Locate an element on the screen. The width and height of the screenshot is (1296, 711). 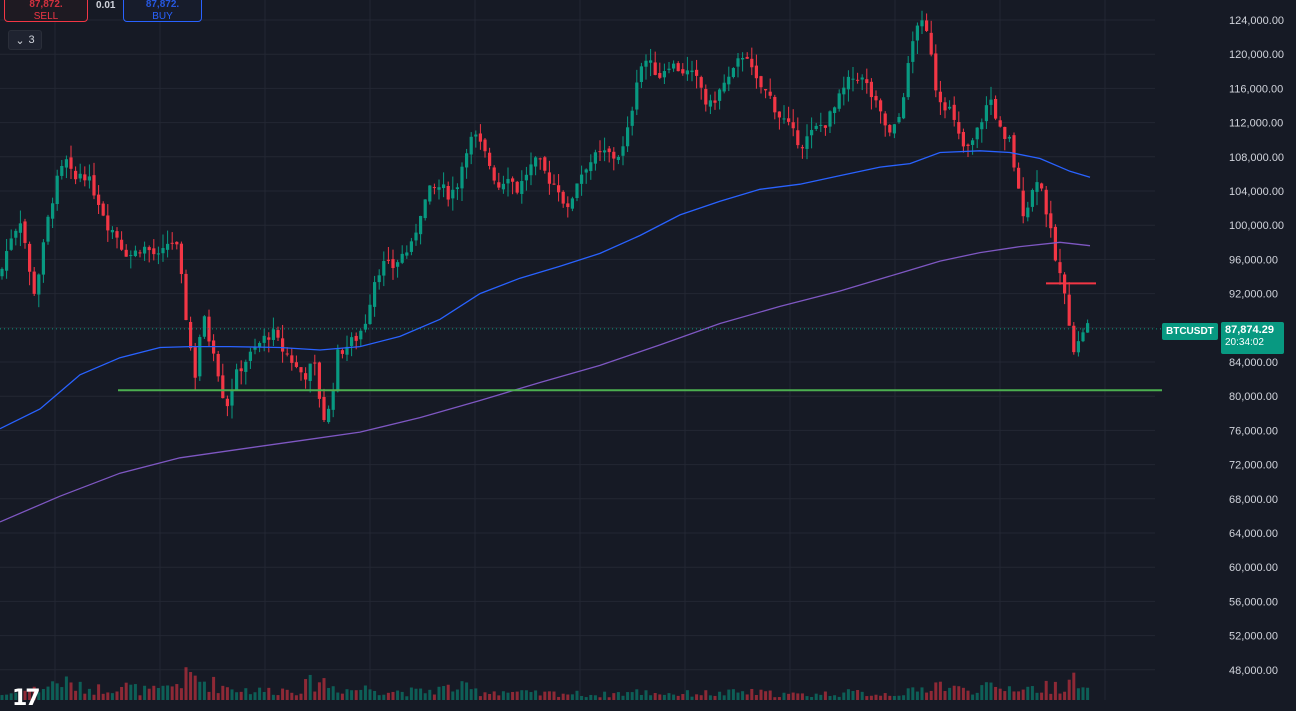
y-tick-label: 76,000.00 is located at coordinates (1253, 431).